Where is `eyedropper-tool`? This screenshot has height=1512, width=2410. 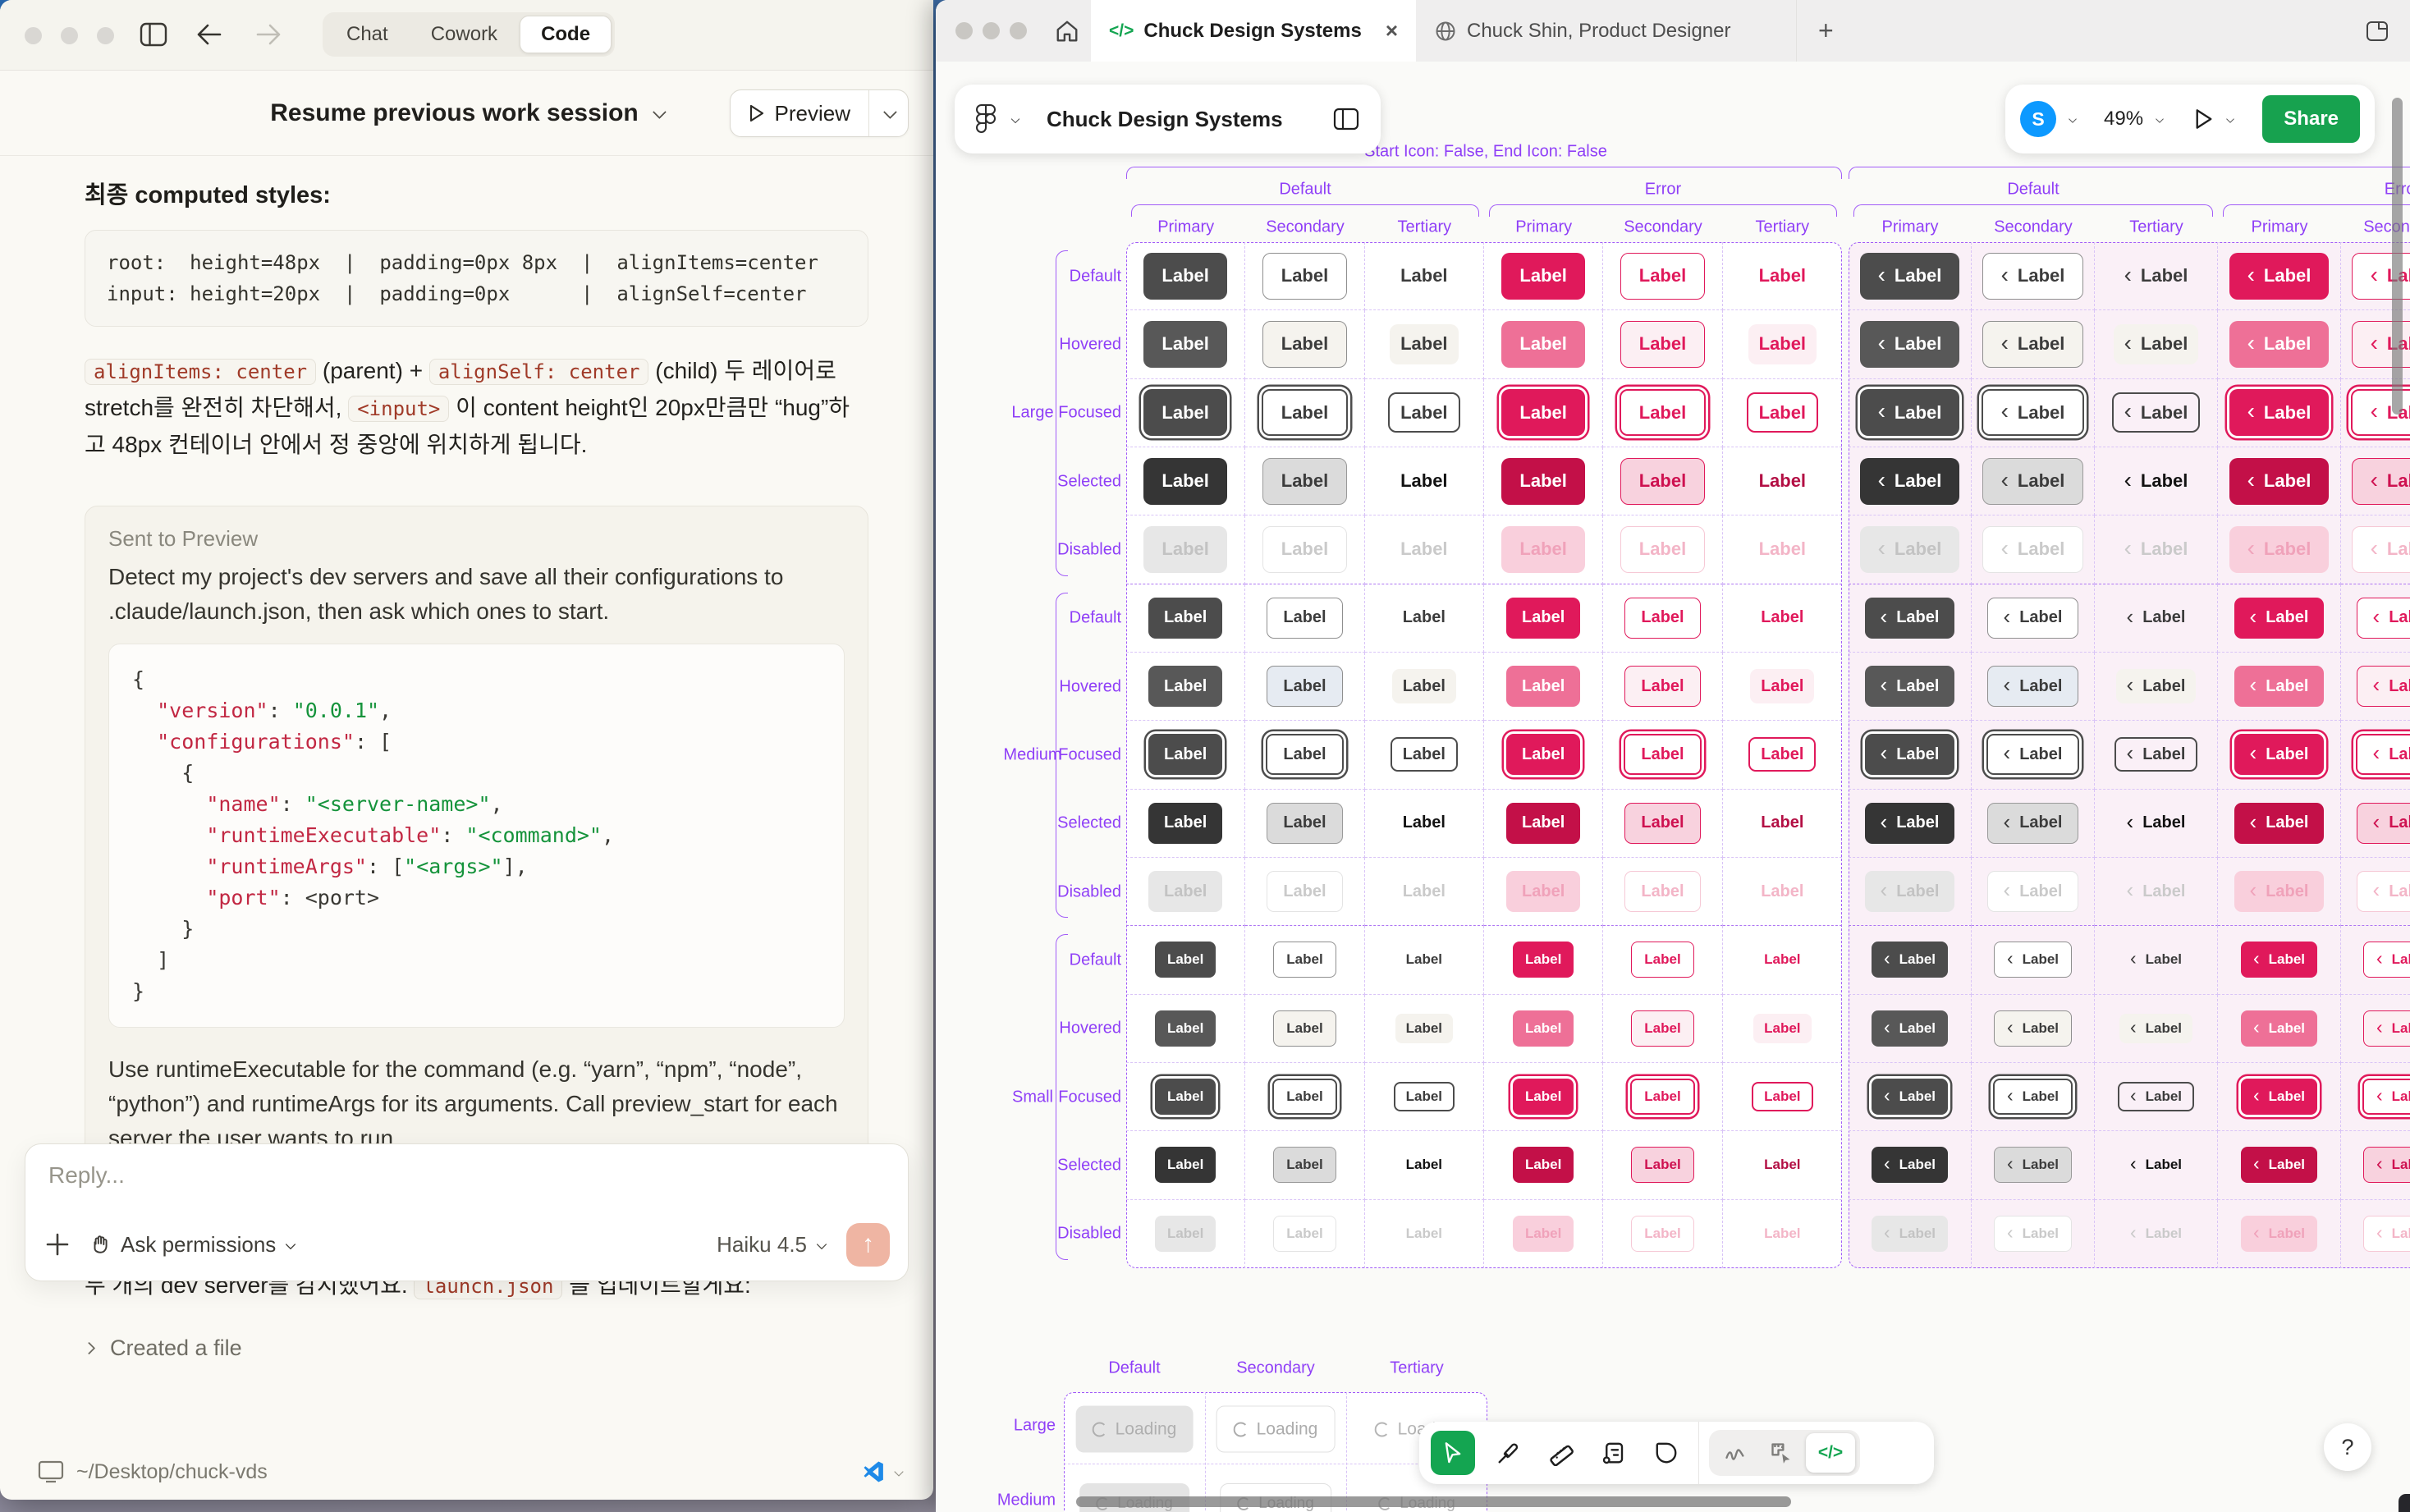 eyedropper-tool is located at coordinates (1509, 1453).